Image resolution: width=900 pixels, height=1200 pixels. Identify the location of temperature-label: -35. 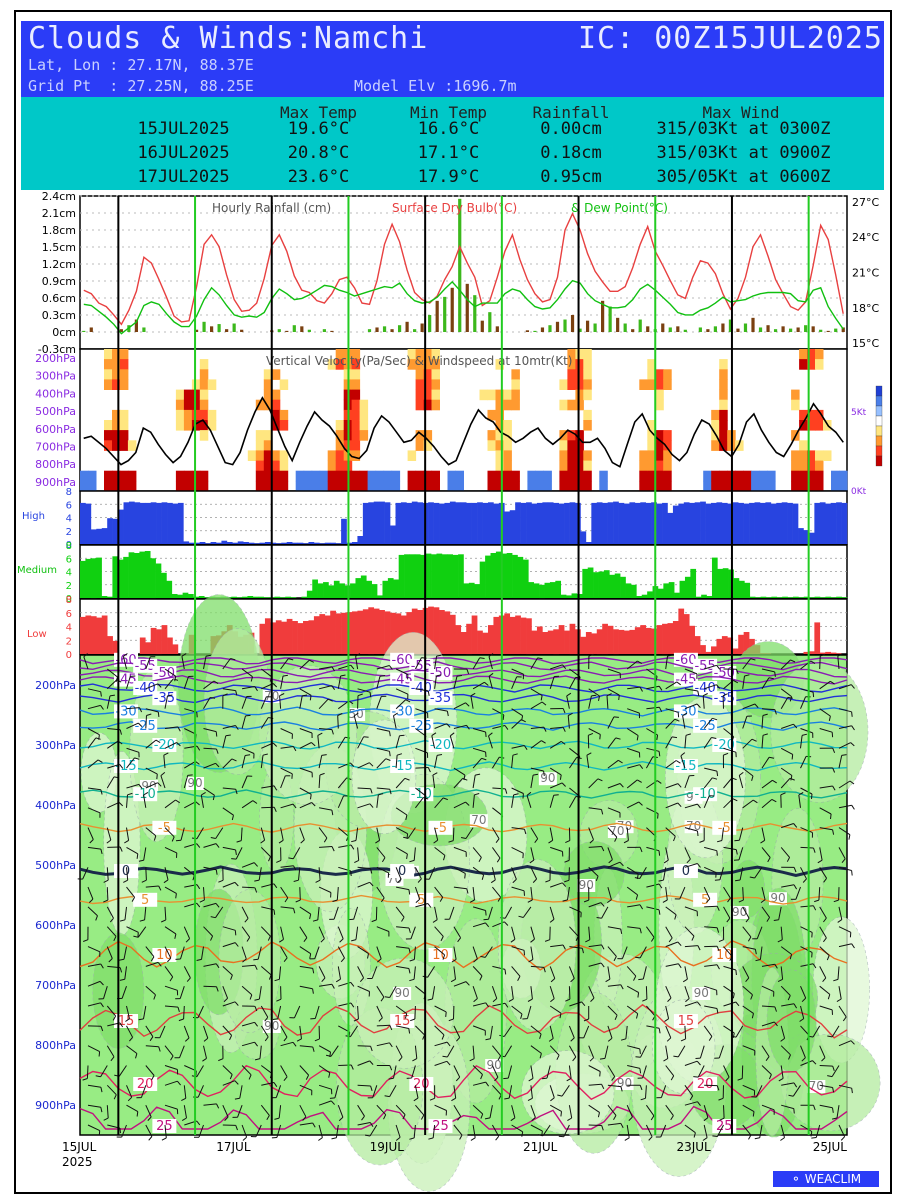
(164, 698).